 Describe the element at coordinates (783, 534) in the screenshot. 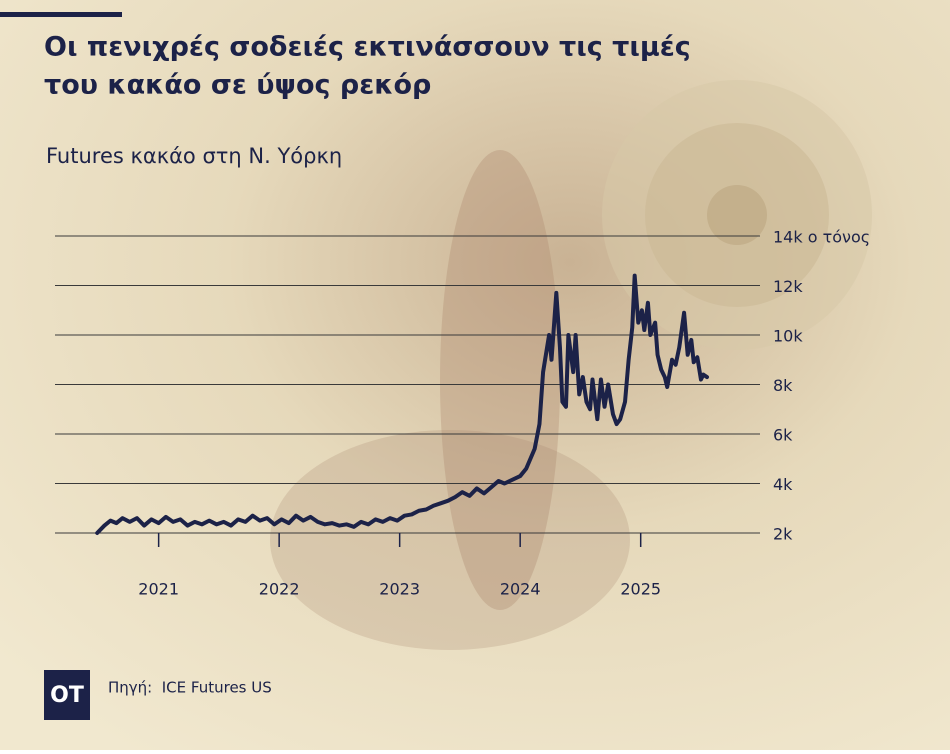

I see `y-tick-label: 2k` at that location.